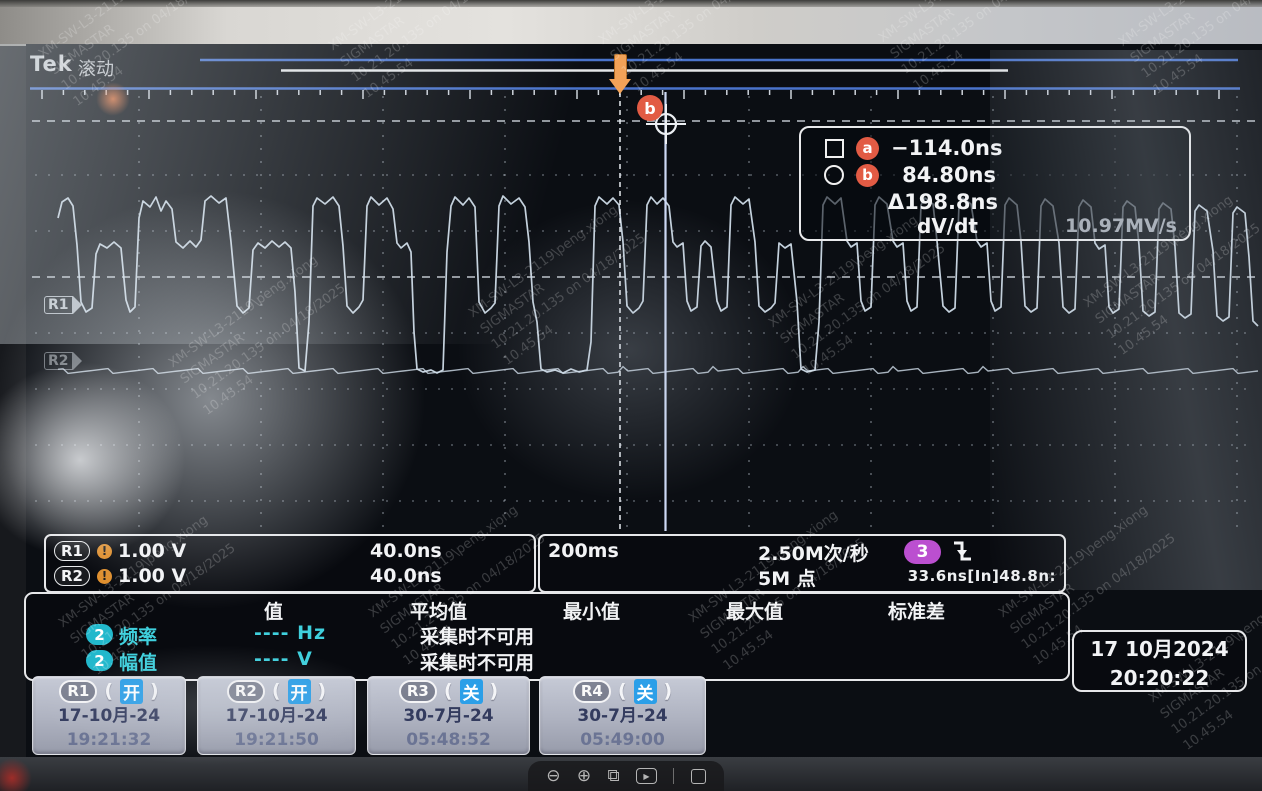 This screenshot has height=791, width=1262. Describe the element at coordinates (131, 691) in the screenshot. I see `r1-state: 开` at that location.